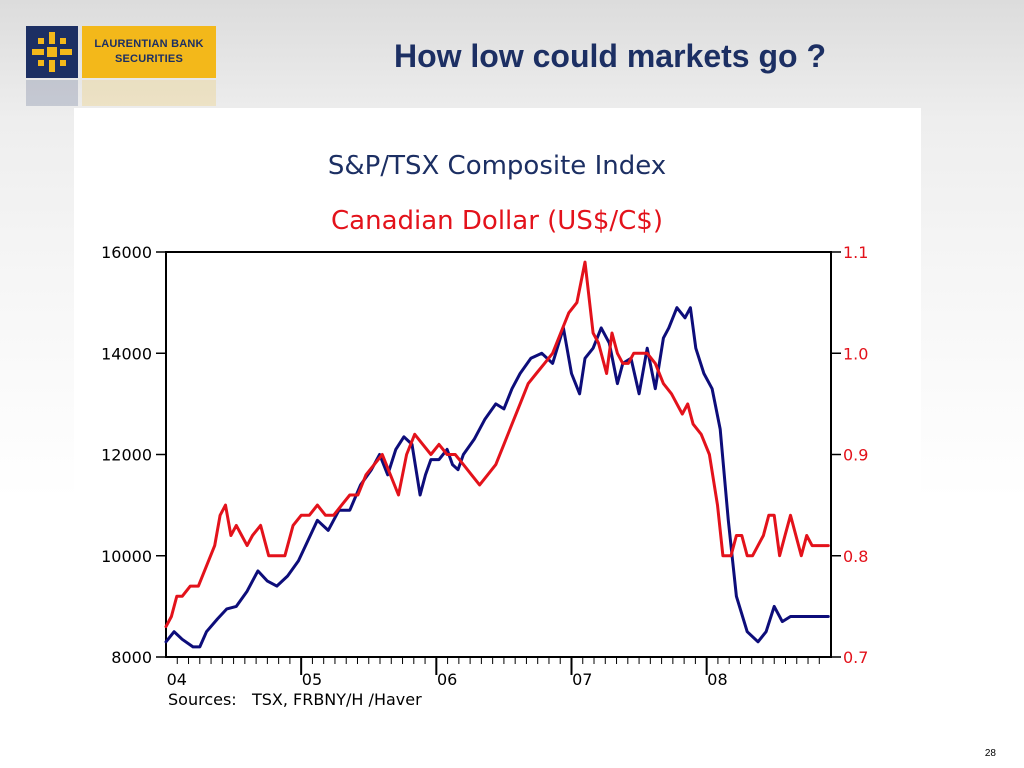 The image size is (1024, 768). I want to click on x-axis-tick-label: 07, so click(582, 679).